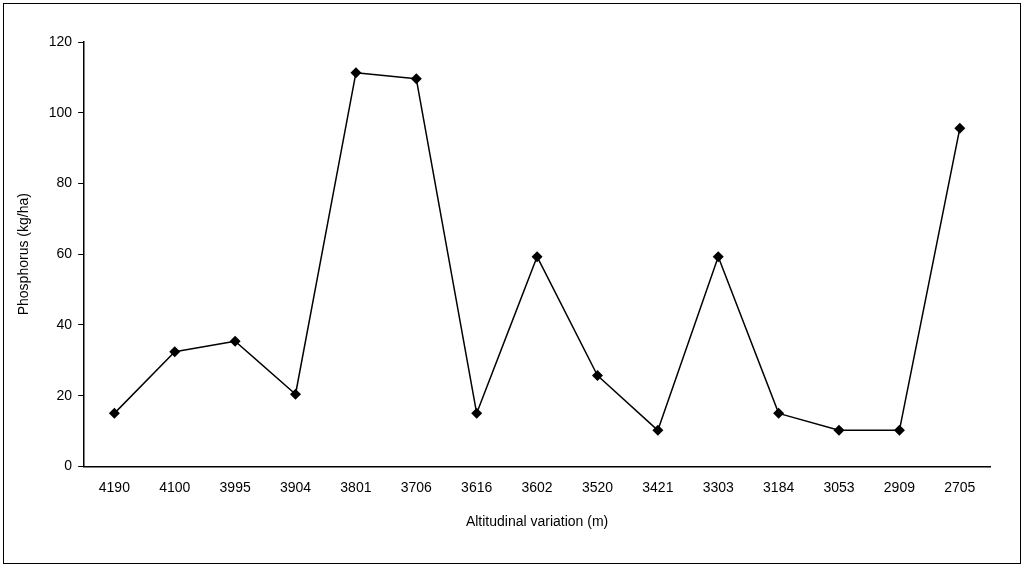 This screenshot has width=1026, height=569. Describe the element at coordinates (597, 486) in the screenshot. I see `x-tick-label: 3520` at that location.